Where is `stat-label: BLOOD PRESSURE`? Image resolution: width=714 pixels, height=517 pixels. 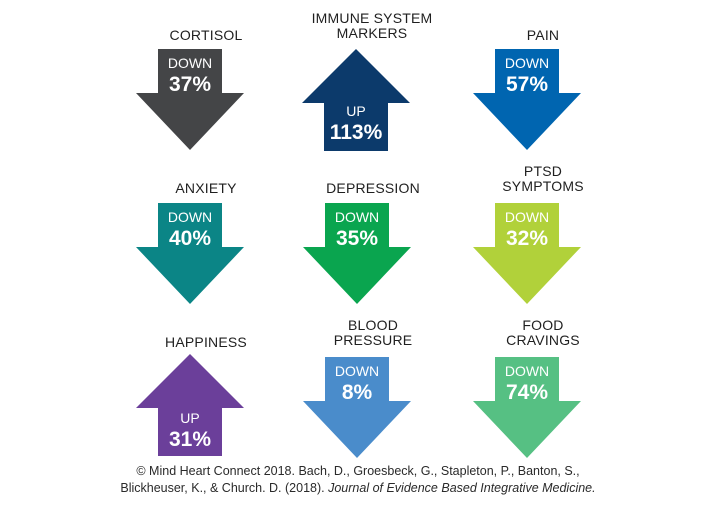 stat-label: BLOOD PRESSURE is located at coordinates (373, 333).